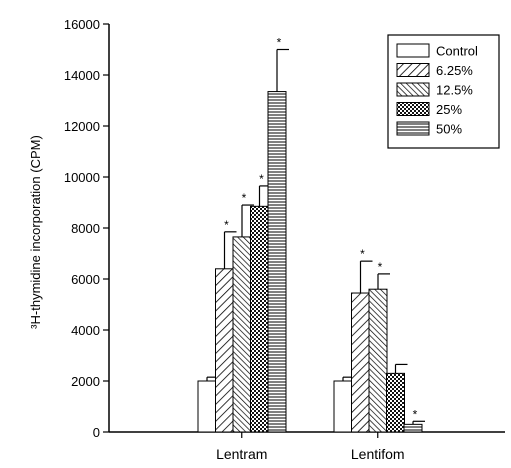 The image size is (511, 468). I want to click on legend-label: 25%, so click(449, 109).